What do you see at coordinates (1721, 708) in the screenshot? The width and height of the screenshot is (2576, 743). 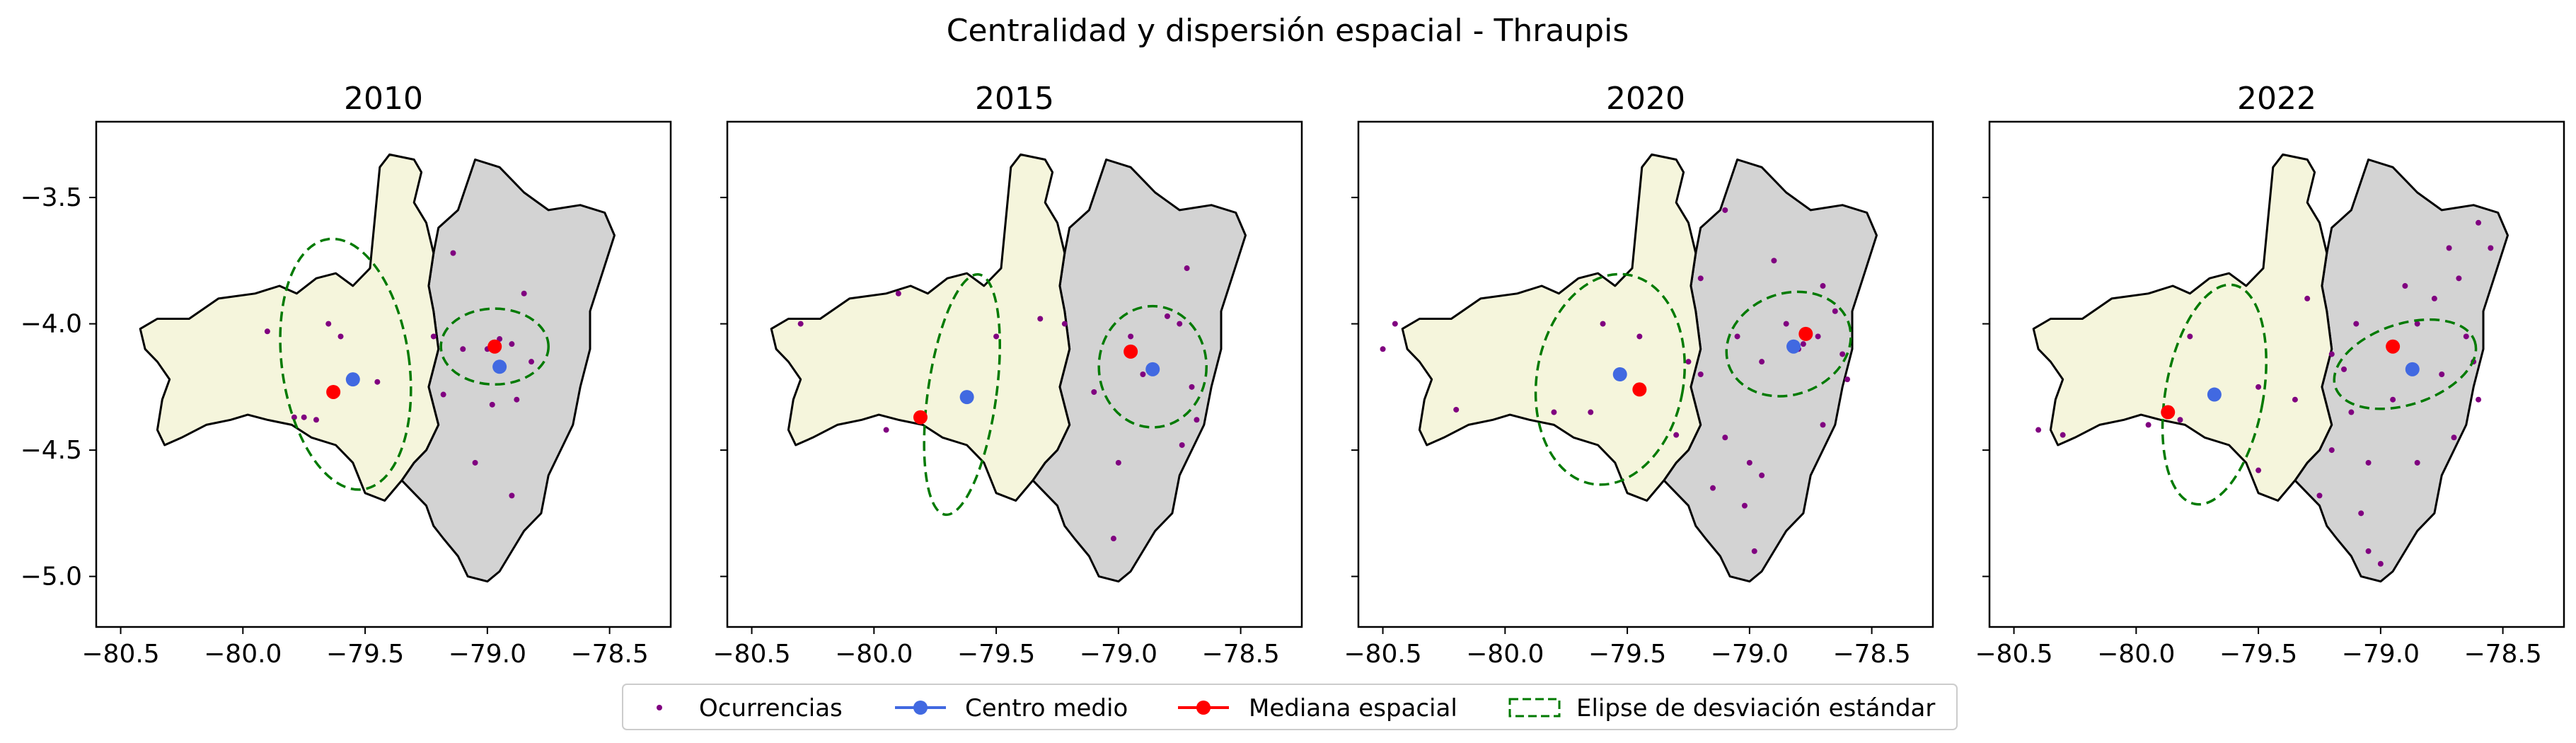 I see `legend-item-elipse: Elipse de desviación estándar` at bounding box center [1721, 708].